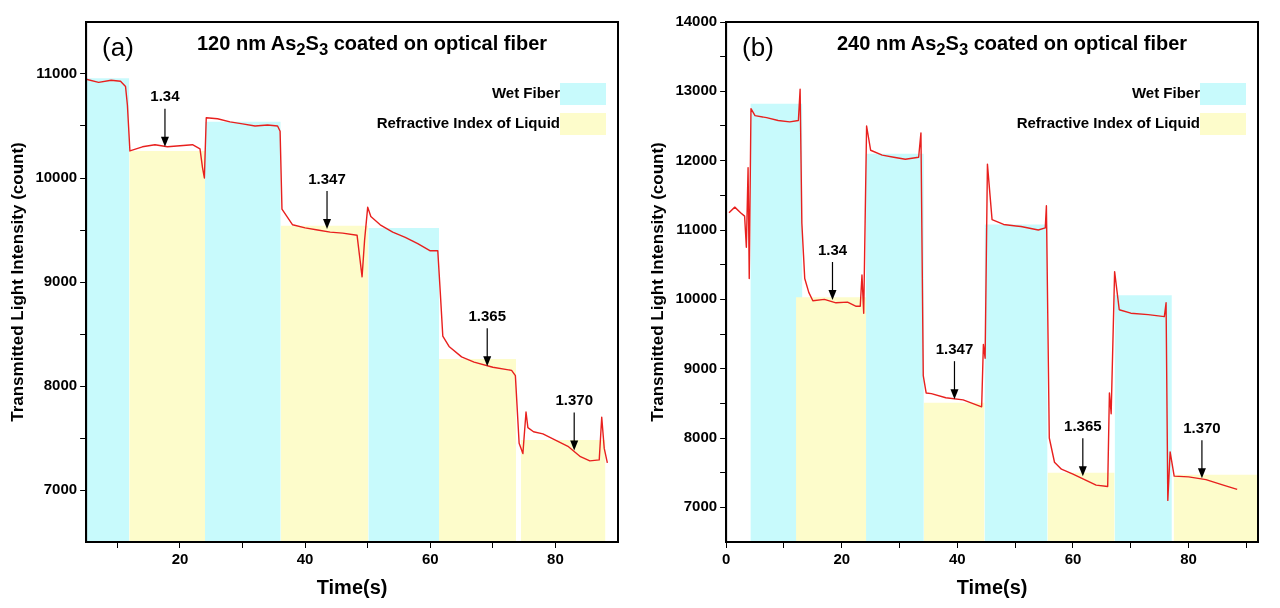 This screenshot has width=1280, height=608. I want to click on y-tick-label: 13000, so click(696, 90).